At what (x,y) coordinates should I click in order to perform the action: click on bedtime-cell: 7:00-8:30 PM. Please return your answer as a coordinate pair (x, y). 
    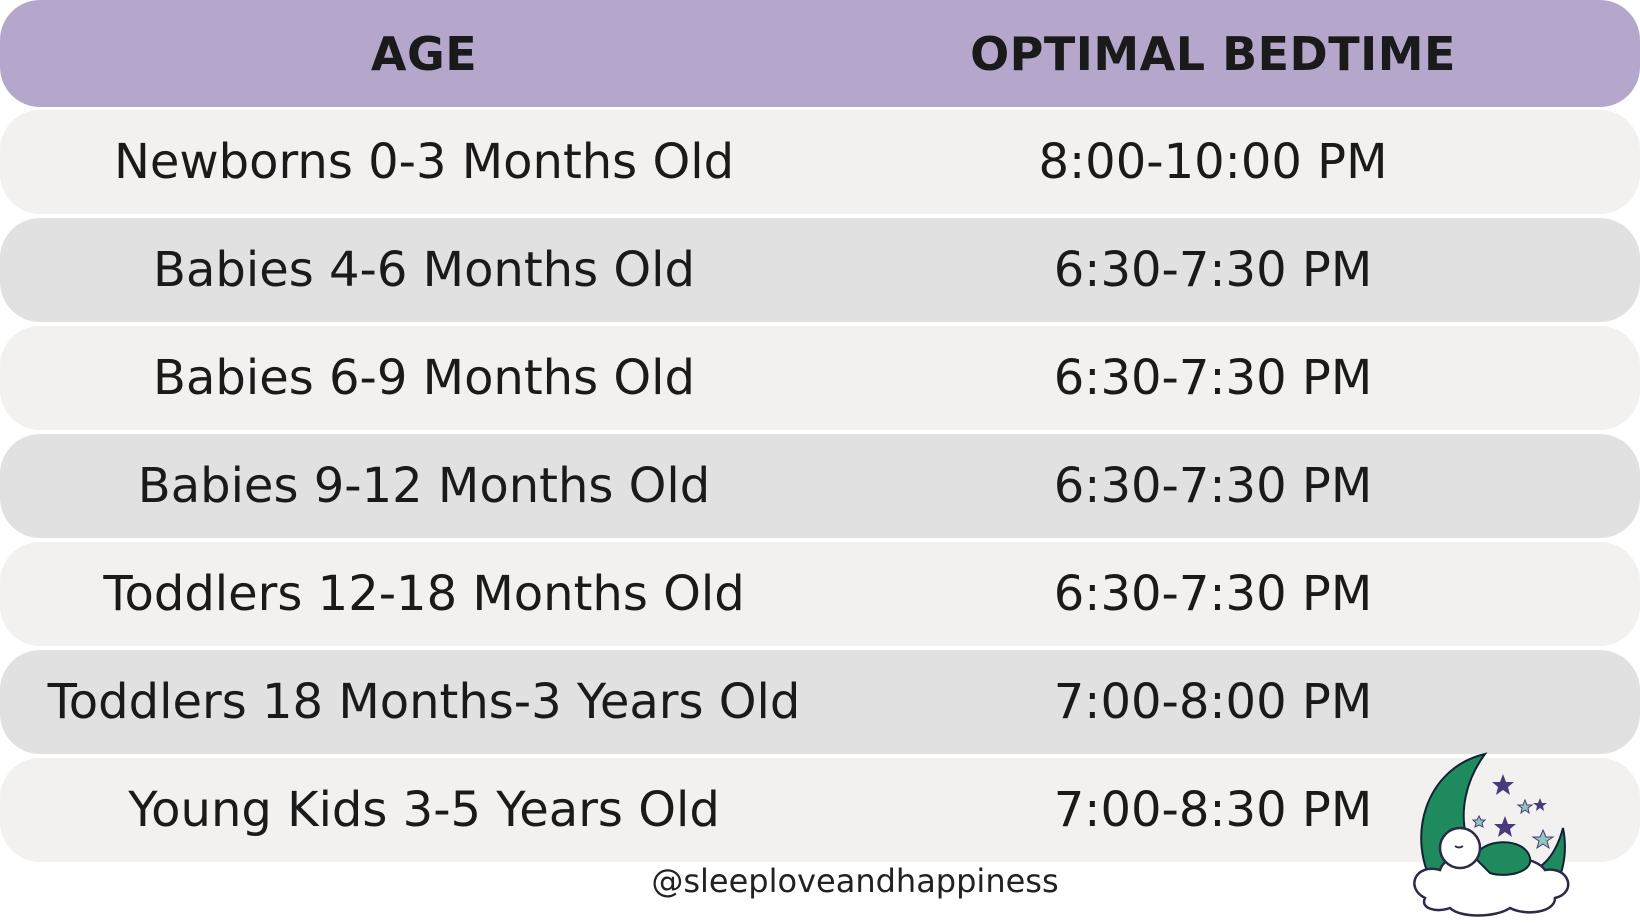
    Looking at the image, I should click on (1213, 810).